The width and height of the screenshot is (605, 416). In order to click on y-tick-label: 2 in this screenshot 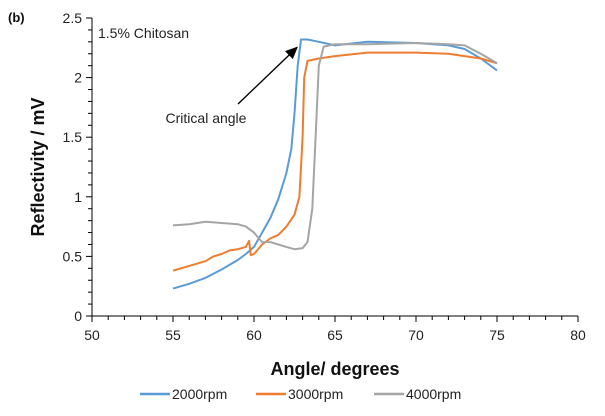, I will do `click(78, 78)`.